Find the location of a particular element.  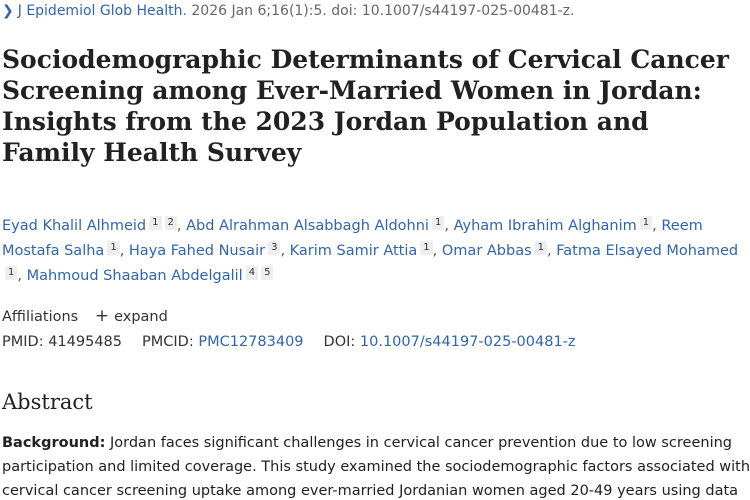

chevron-right-icon: ❯ is located at coordinates (8, 11).